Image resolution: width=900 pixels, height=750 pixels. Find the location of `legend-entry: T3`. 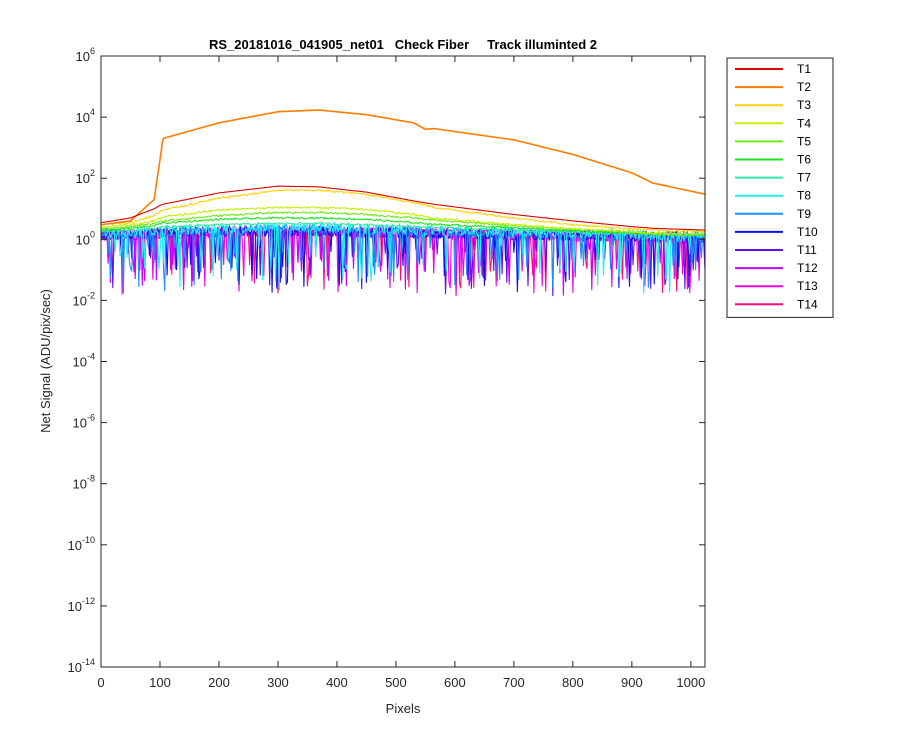

legend-entry: T3 is located at coordinates (773, 105).